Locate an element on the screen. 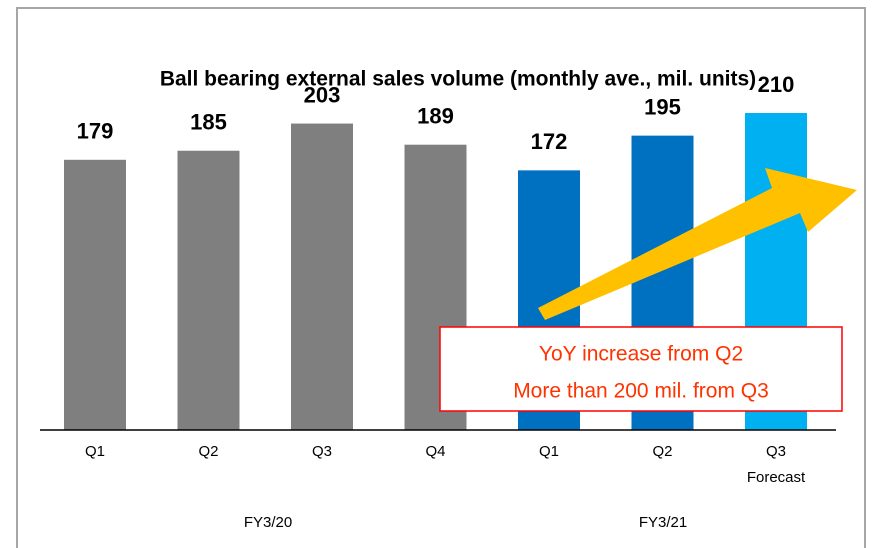 The height and width of the screenshot is (548, 873). forecast-label: Forecast is located at coordinates (776, 477).